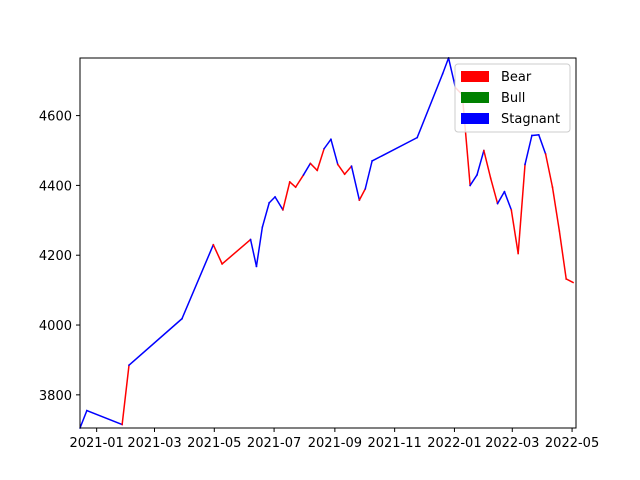 This screenshot has width=640, height=480. Describe the element at coordinates (55, 186) in the screenshot. I see `y-tick-label: 4400` at that location.